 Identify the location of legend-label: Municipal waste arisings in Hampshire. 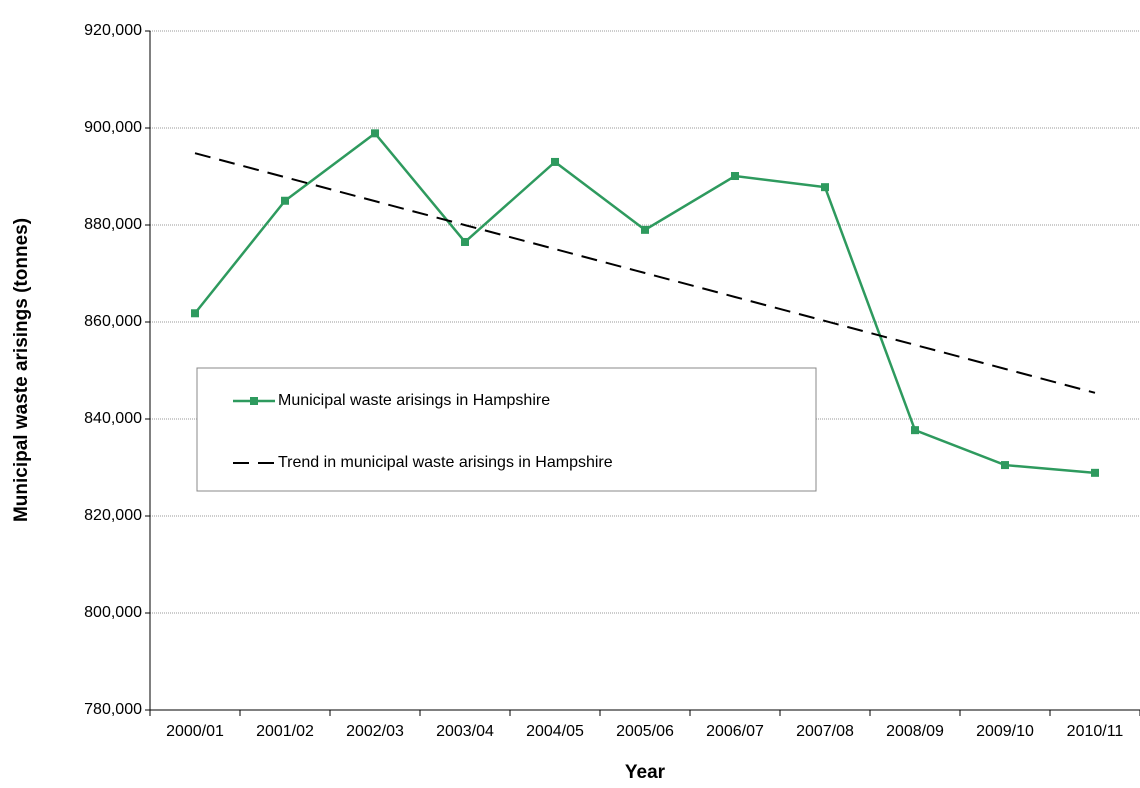
(414, 400).